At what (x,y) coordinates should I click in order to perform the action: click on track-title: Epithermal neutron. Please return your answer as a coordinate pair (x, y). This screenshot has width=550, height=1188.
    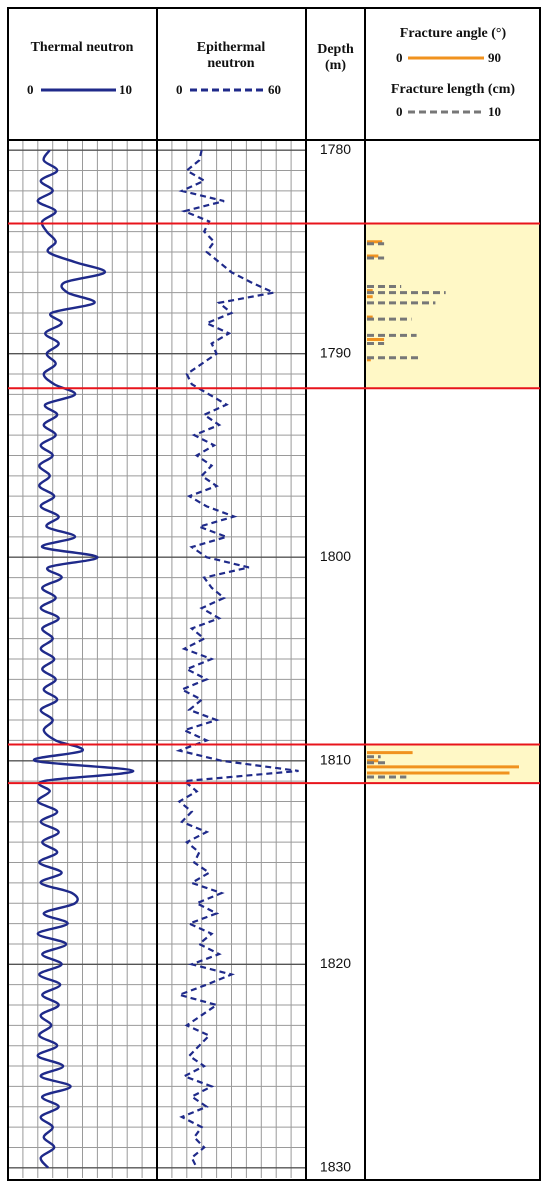
    Looking at the image, I should click on (231, 55).